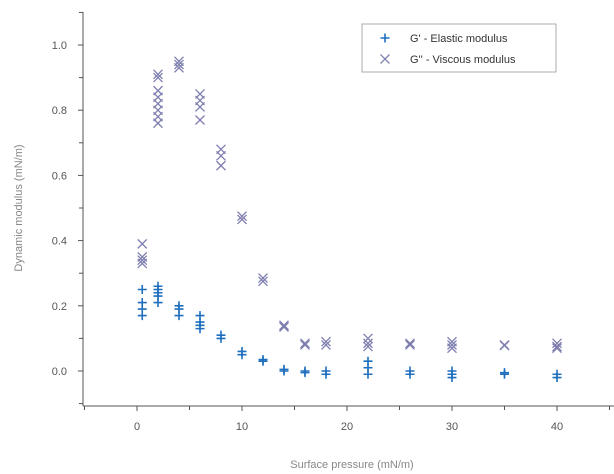 The height and width of the screenshot is (474, 614). I want to click on legend-marker-viscous, so click(385, 59).